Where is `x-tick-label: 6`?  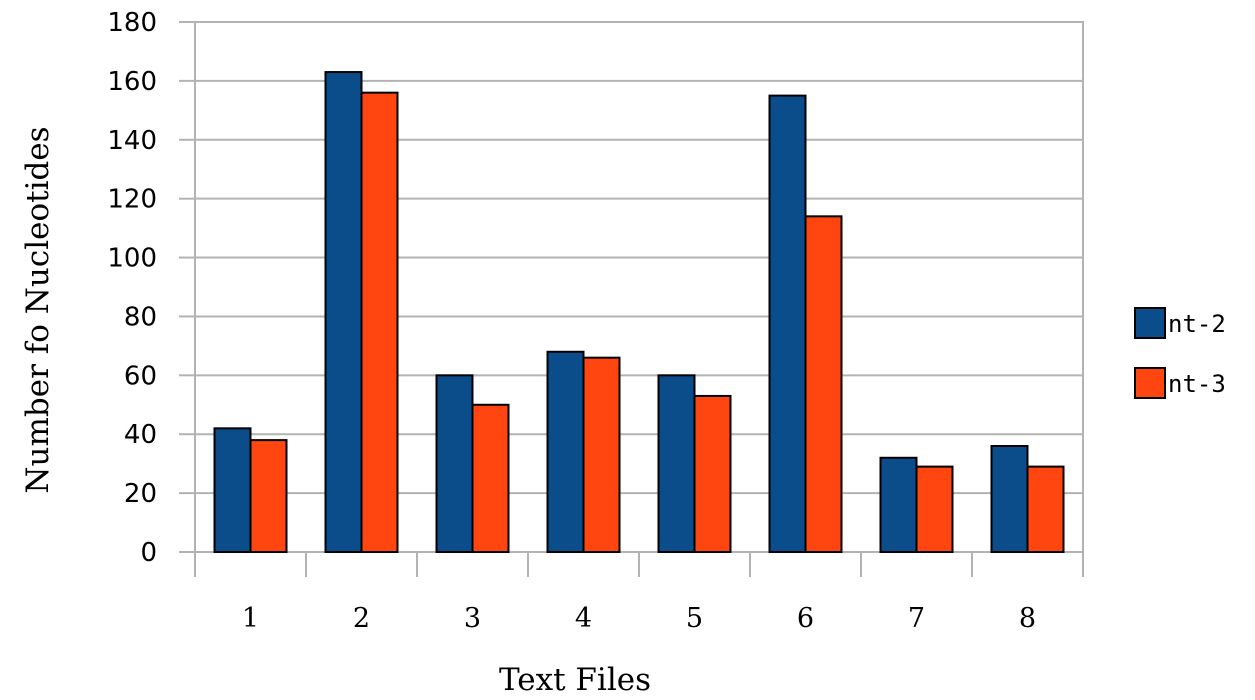
x-tick-label: 6 is located at coordinates (805, 618).